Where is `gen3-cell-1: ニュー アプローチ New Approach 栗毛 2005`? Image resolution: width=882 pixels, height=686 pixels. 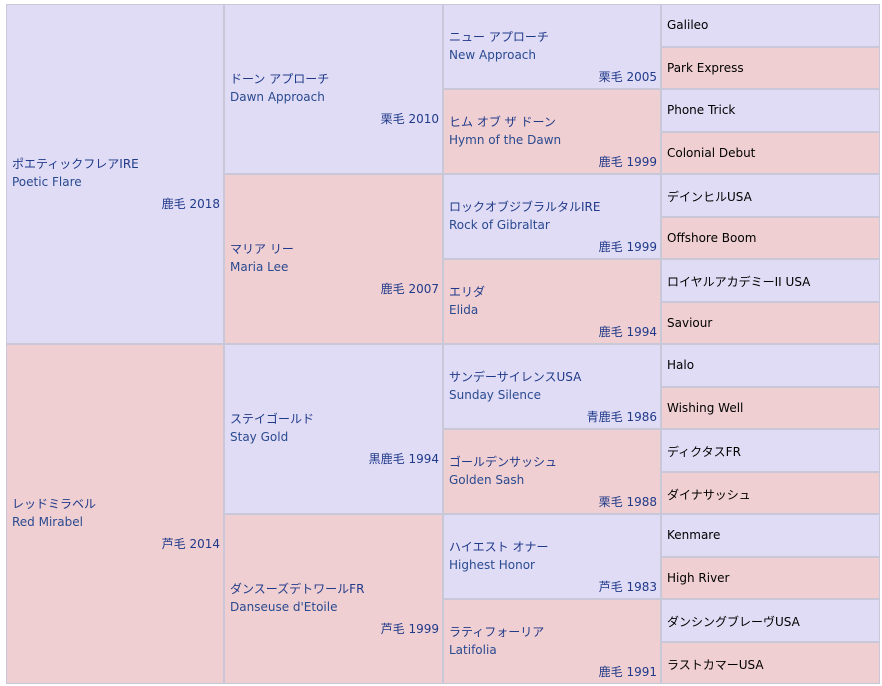 gen3-cell-1: ニュー アプローチ New Approach 栗毛 2005 is located at coordinates (552, 46).